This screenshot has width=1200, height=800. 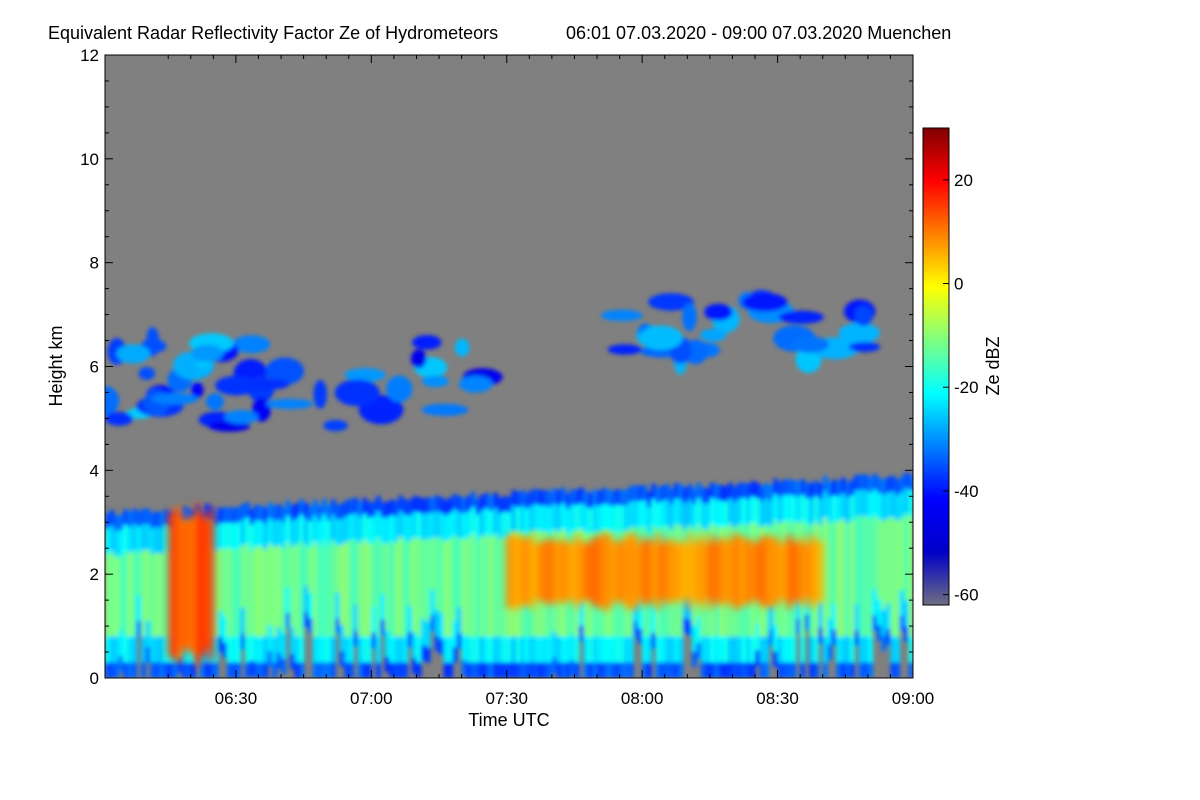 What do you see at coordinates (89, 55) in the screenshot?
I see `y-tick-label: 12` at bounding box center [89, 55].